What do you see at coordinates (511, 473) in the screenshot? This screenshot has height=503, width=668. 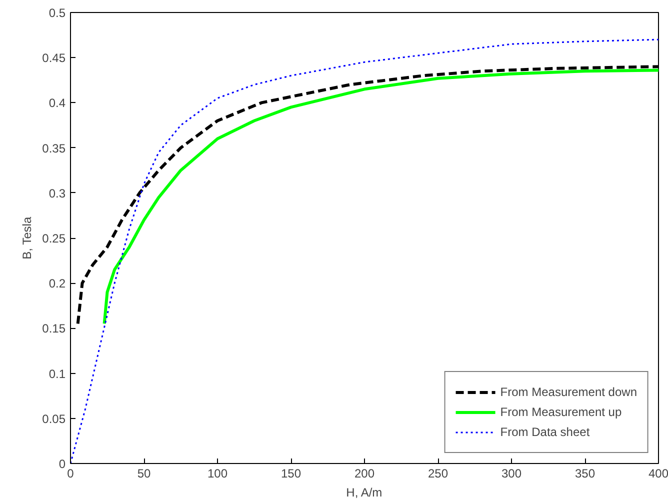 I see `x-tick-label: 300` at bounding box center [511, 473].